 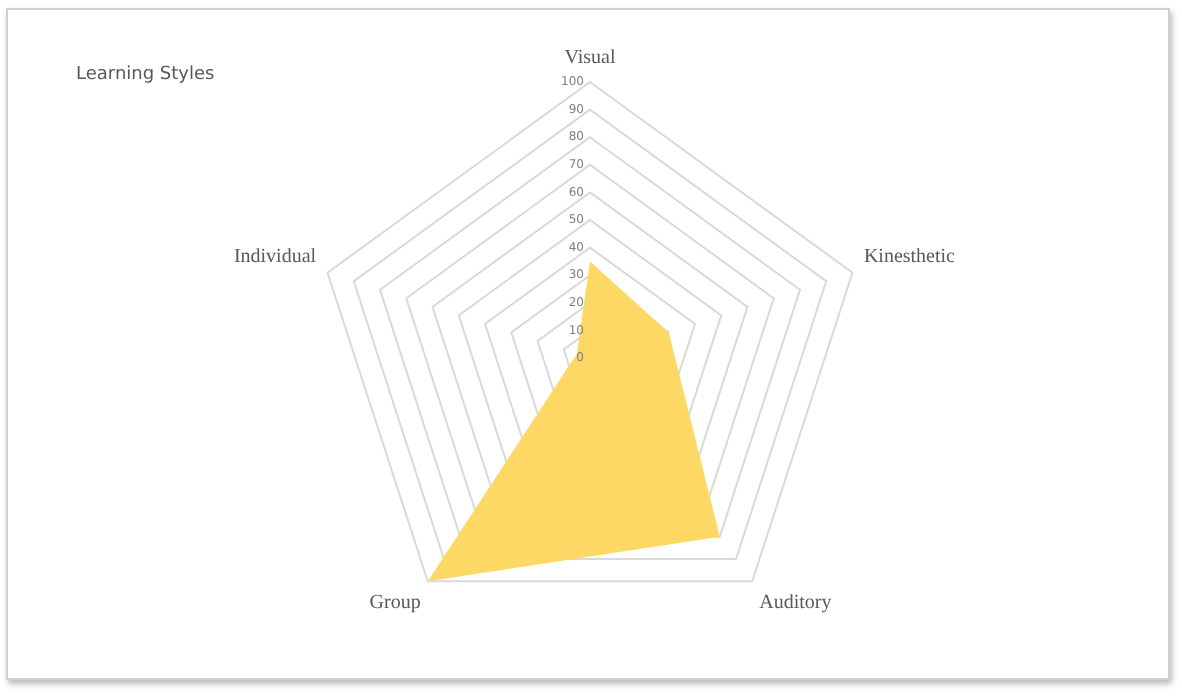 What do you see at coordinates (590, 58) in the screenshot?
I see `spoke-label: Visual` at bounding box center [590, 58].